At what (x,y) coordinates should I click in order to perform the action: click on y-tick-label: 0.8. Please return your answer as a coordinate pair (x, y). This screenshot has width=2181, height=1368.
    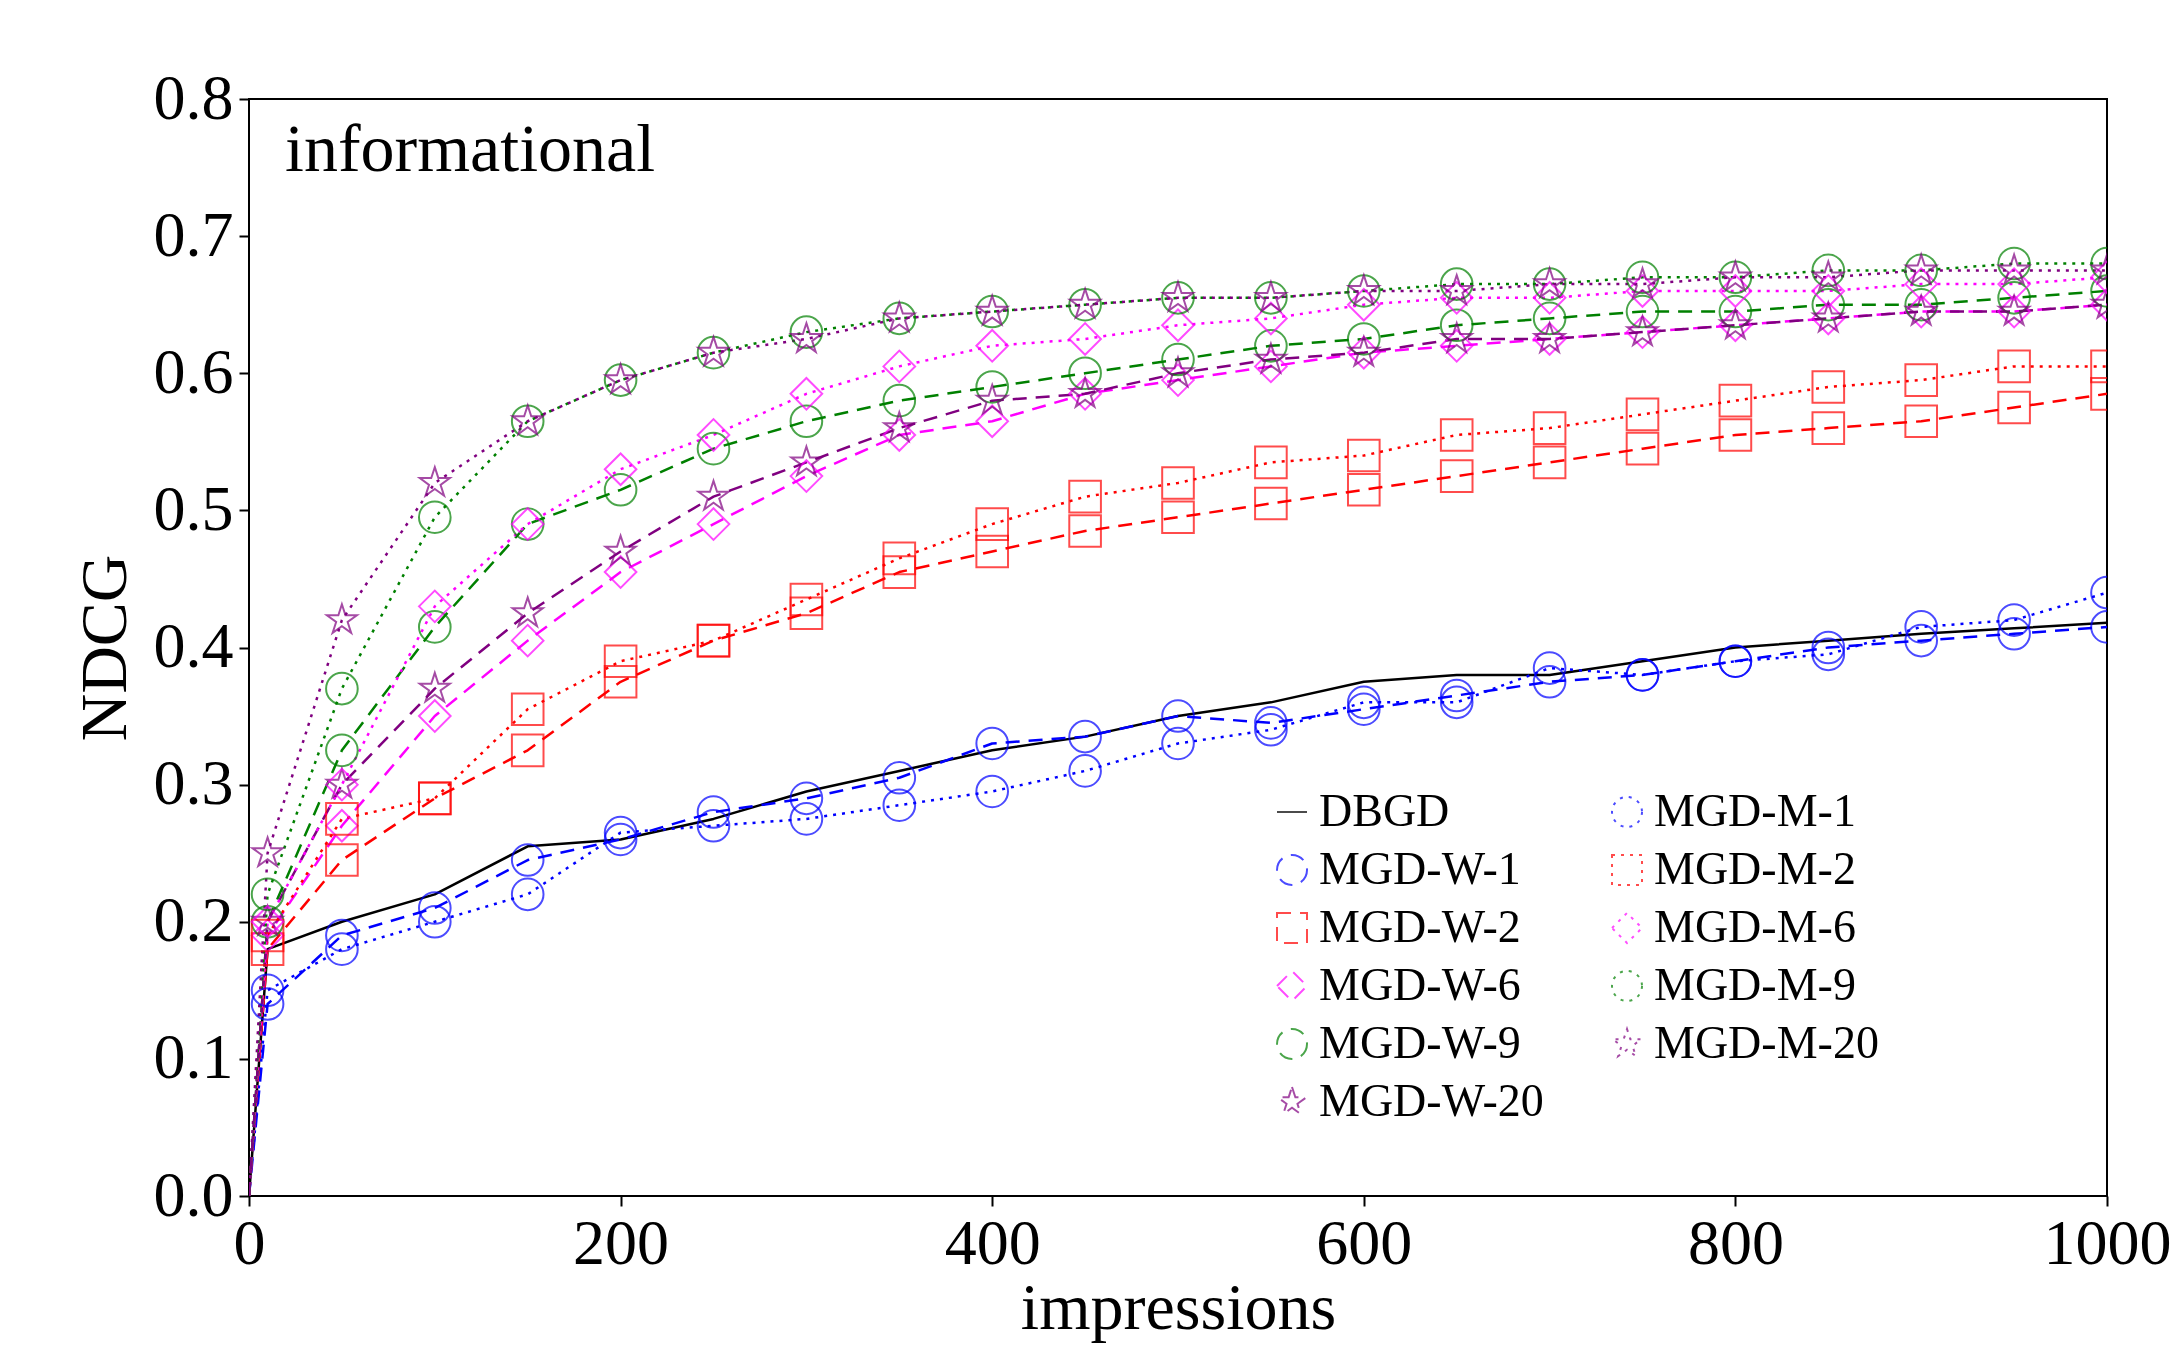
    Looking at the image, I should click on (193, 97).